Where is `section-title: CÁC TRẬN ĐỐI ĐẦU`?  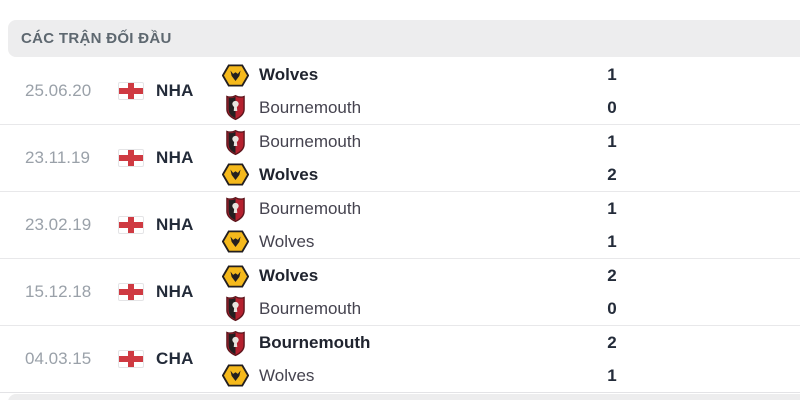
section-title: CÁC TRẬN ĐỐI ĐẦU is located at coordinates (96, 38).